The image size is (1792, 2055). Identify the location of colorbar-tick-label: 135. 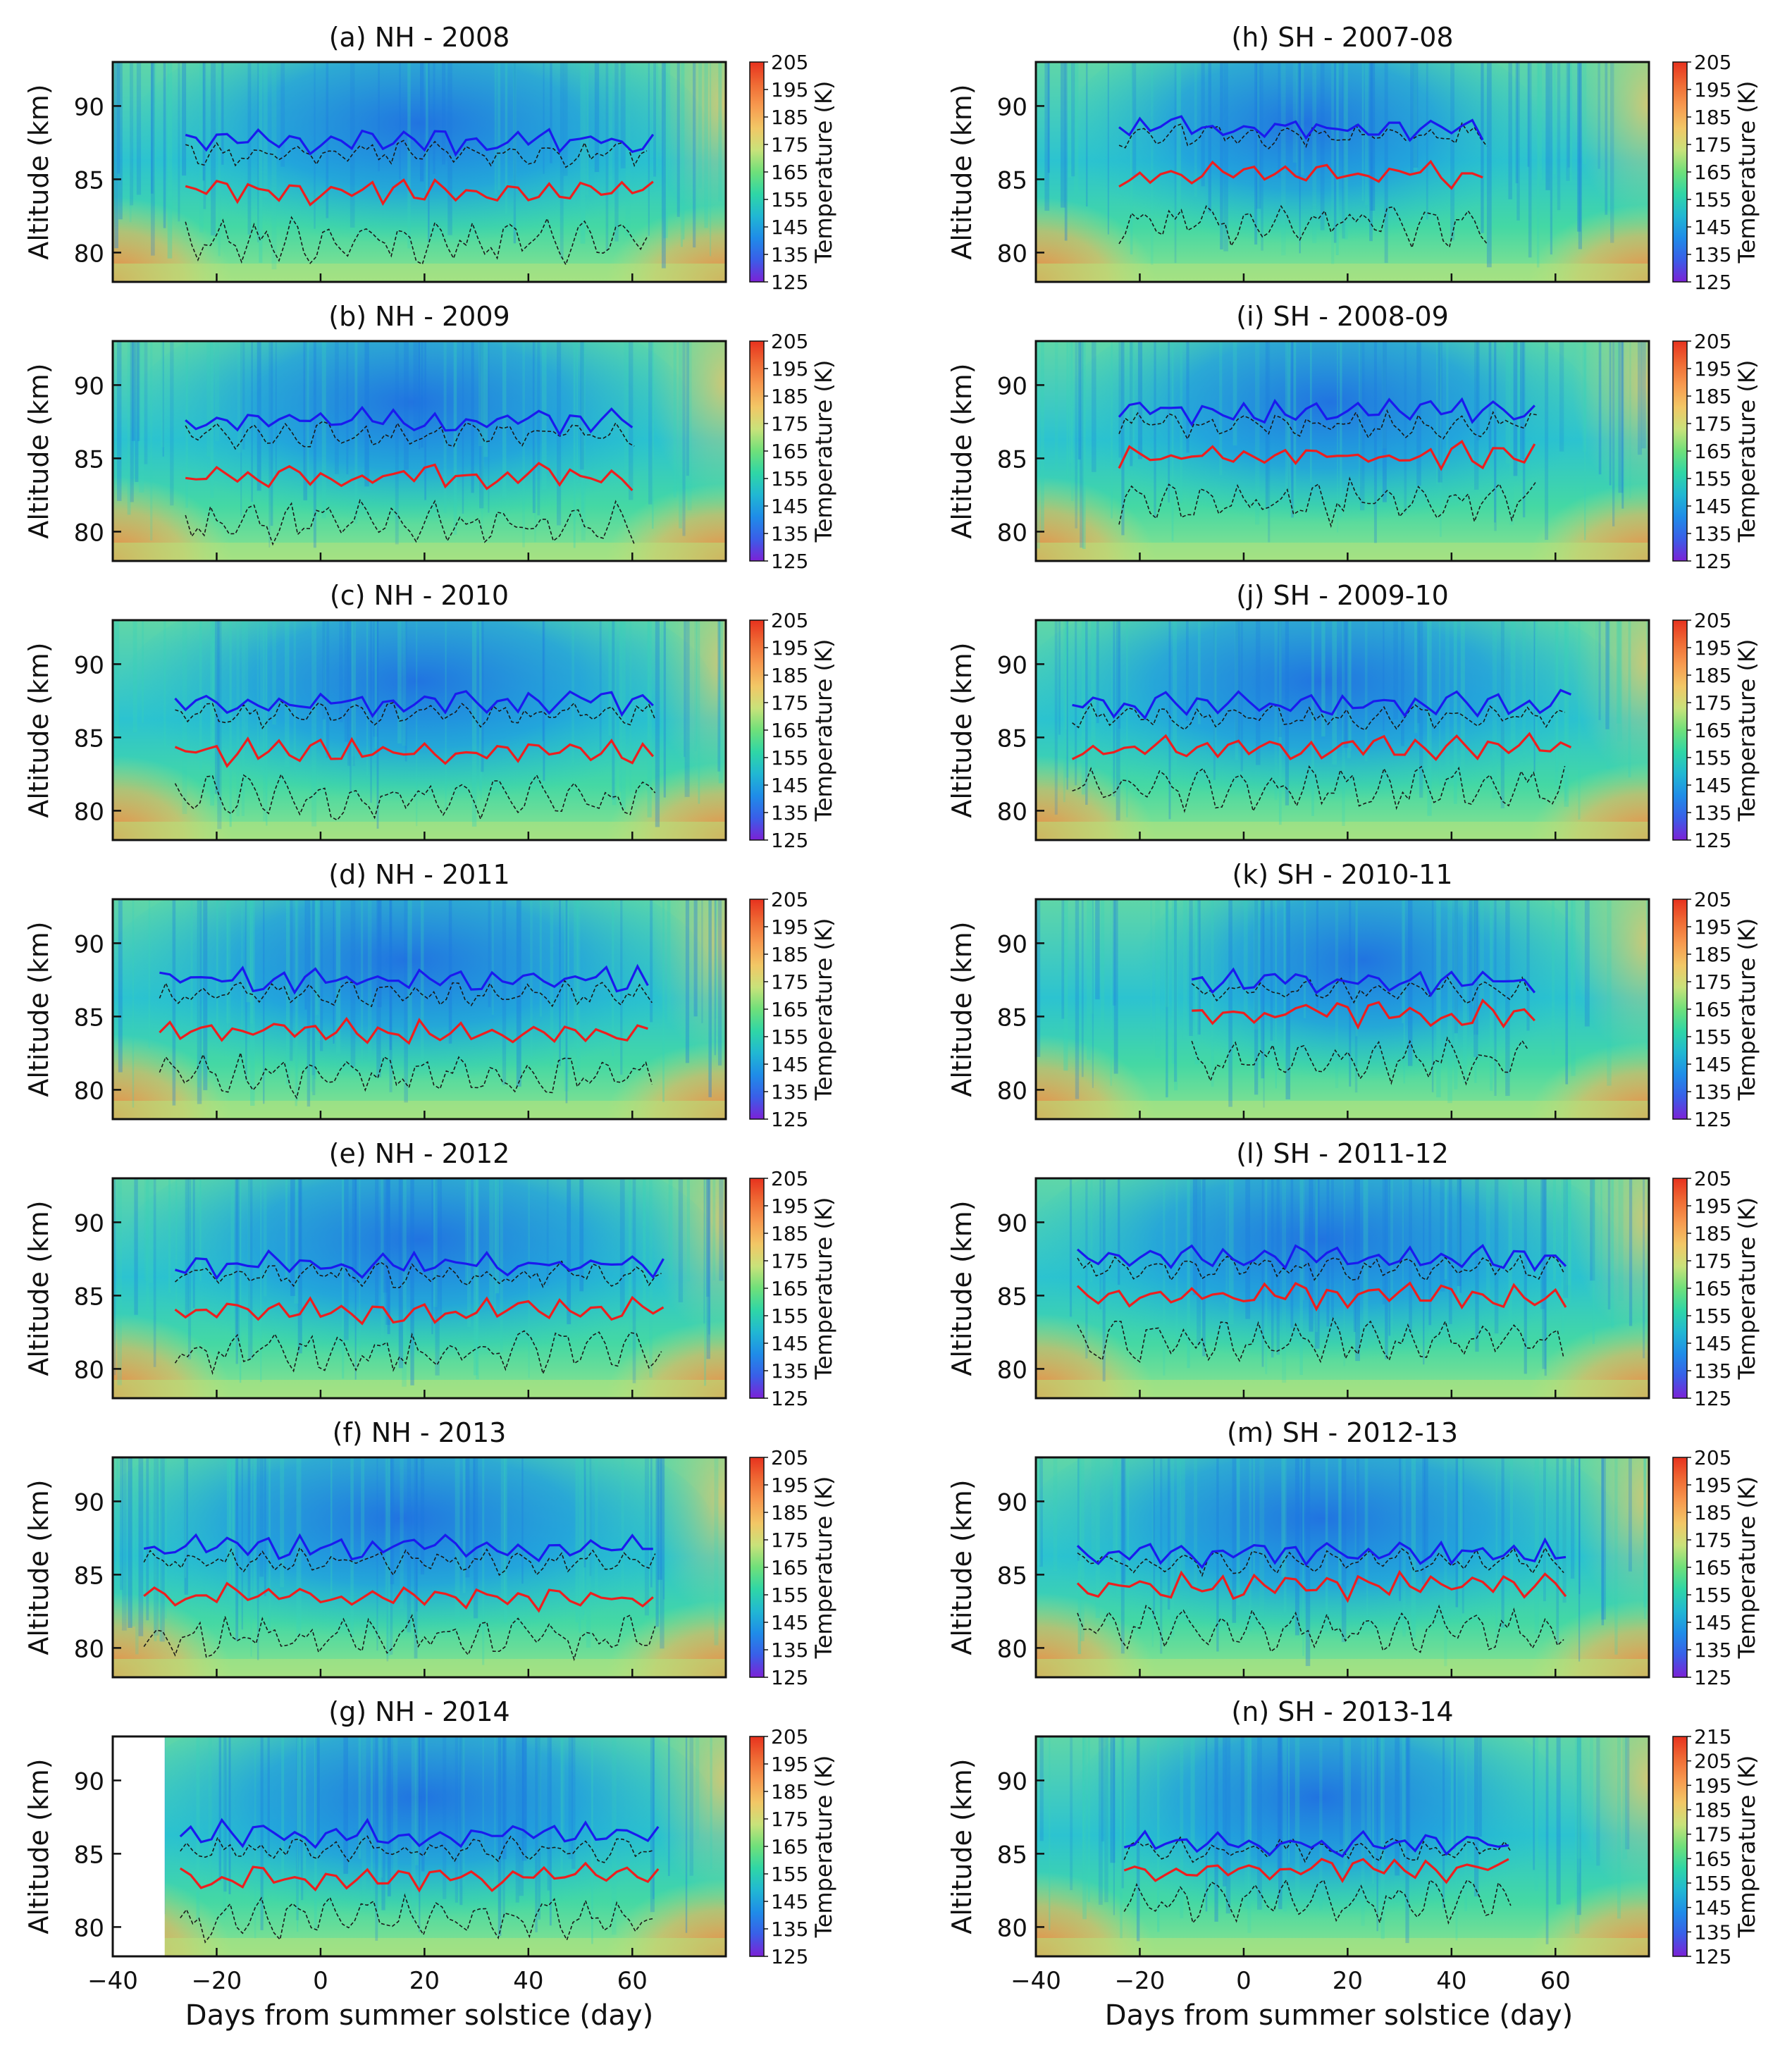
(1712, 533).